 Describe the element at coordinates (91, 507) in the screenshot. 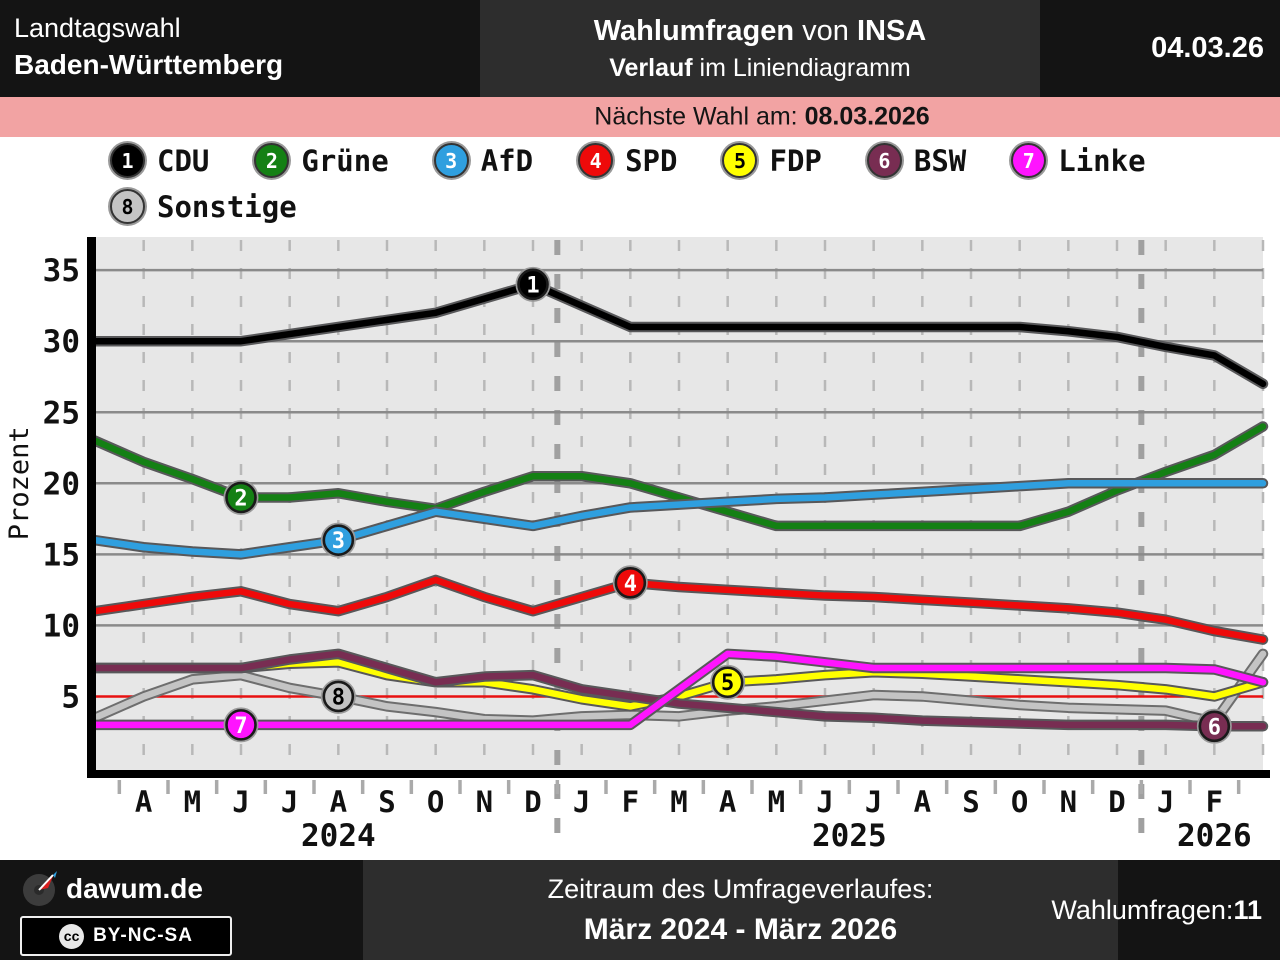

I see `y-axis-bar` at that location.